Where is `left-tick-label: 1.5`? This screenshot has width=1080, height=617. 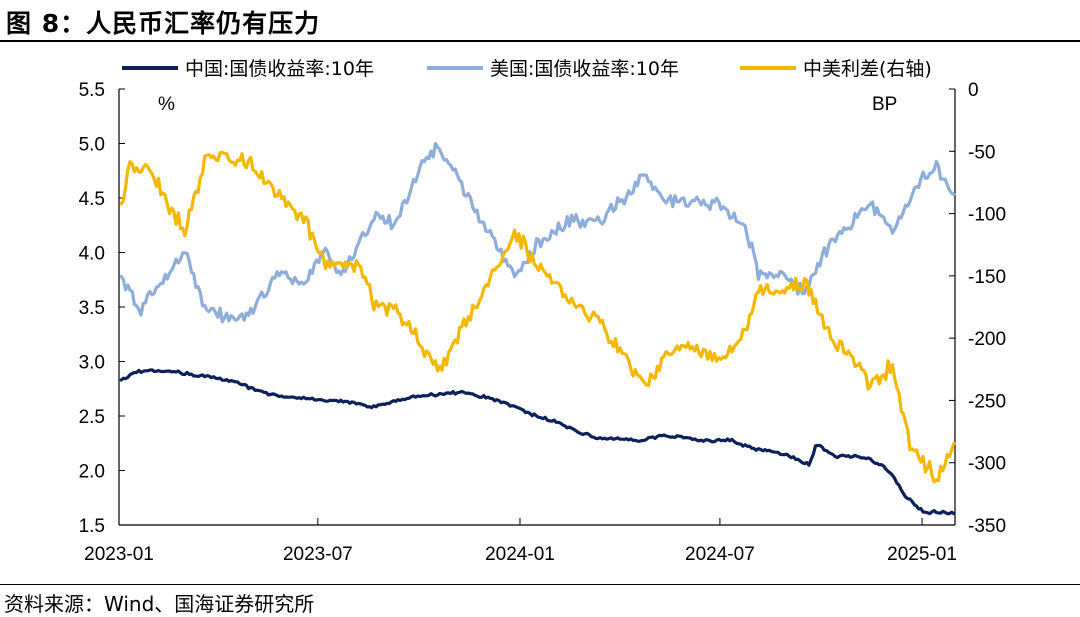 left-tick-label: 1.5 is located at coordinates (92, 526).